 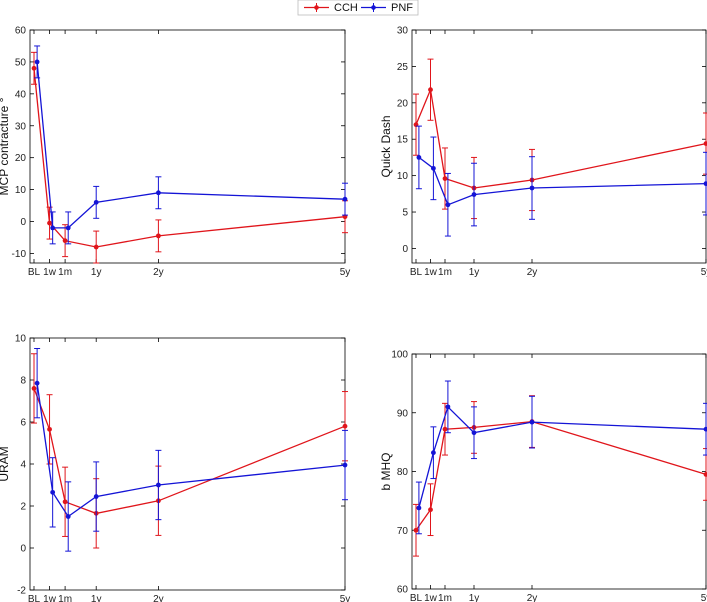 What do you see at coordinates (405, 213) in the screenshot?
I see `y-tick-label: 5` at bounding box center [405, 213].